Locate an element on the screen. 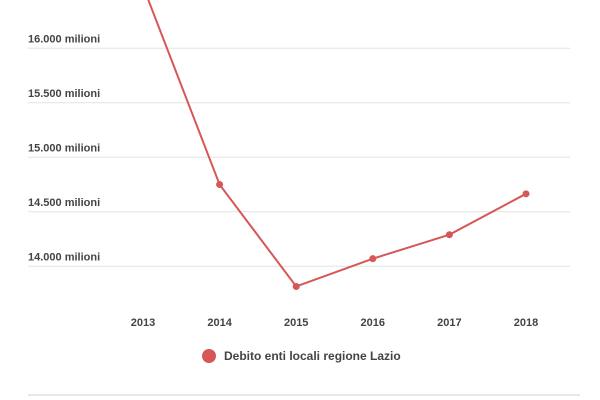 The height and width of the screenshot is (400, 600). legend: Debito enti locali regione Lazio is located at coordinates (301, 356).